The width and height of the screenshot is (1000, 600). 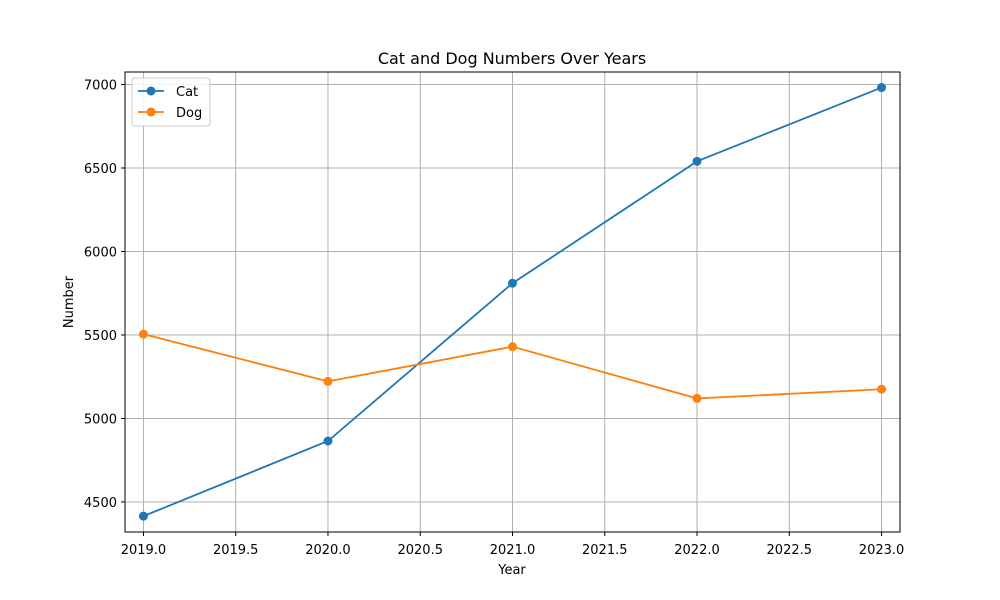 What do you see at coordinates (171, 102) in the screenshot?
I see `legend: Cat Dog` at bounding box center [171, 102].